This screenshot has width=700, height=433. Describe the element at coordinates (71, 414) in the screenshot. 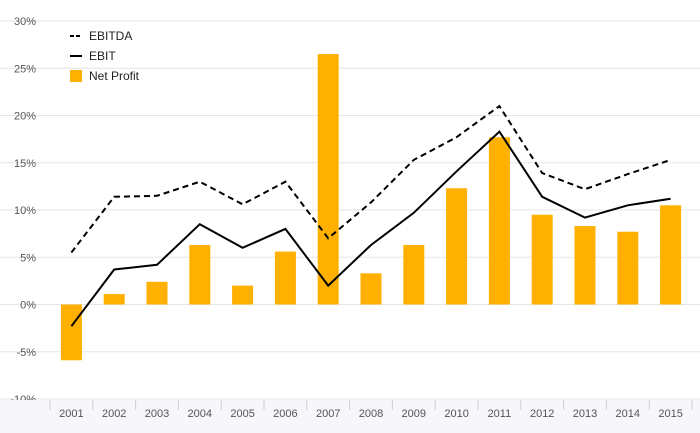

I see `x-tick-label: 2001` at that location.